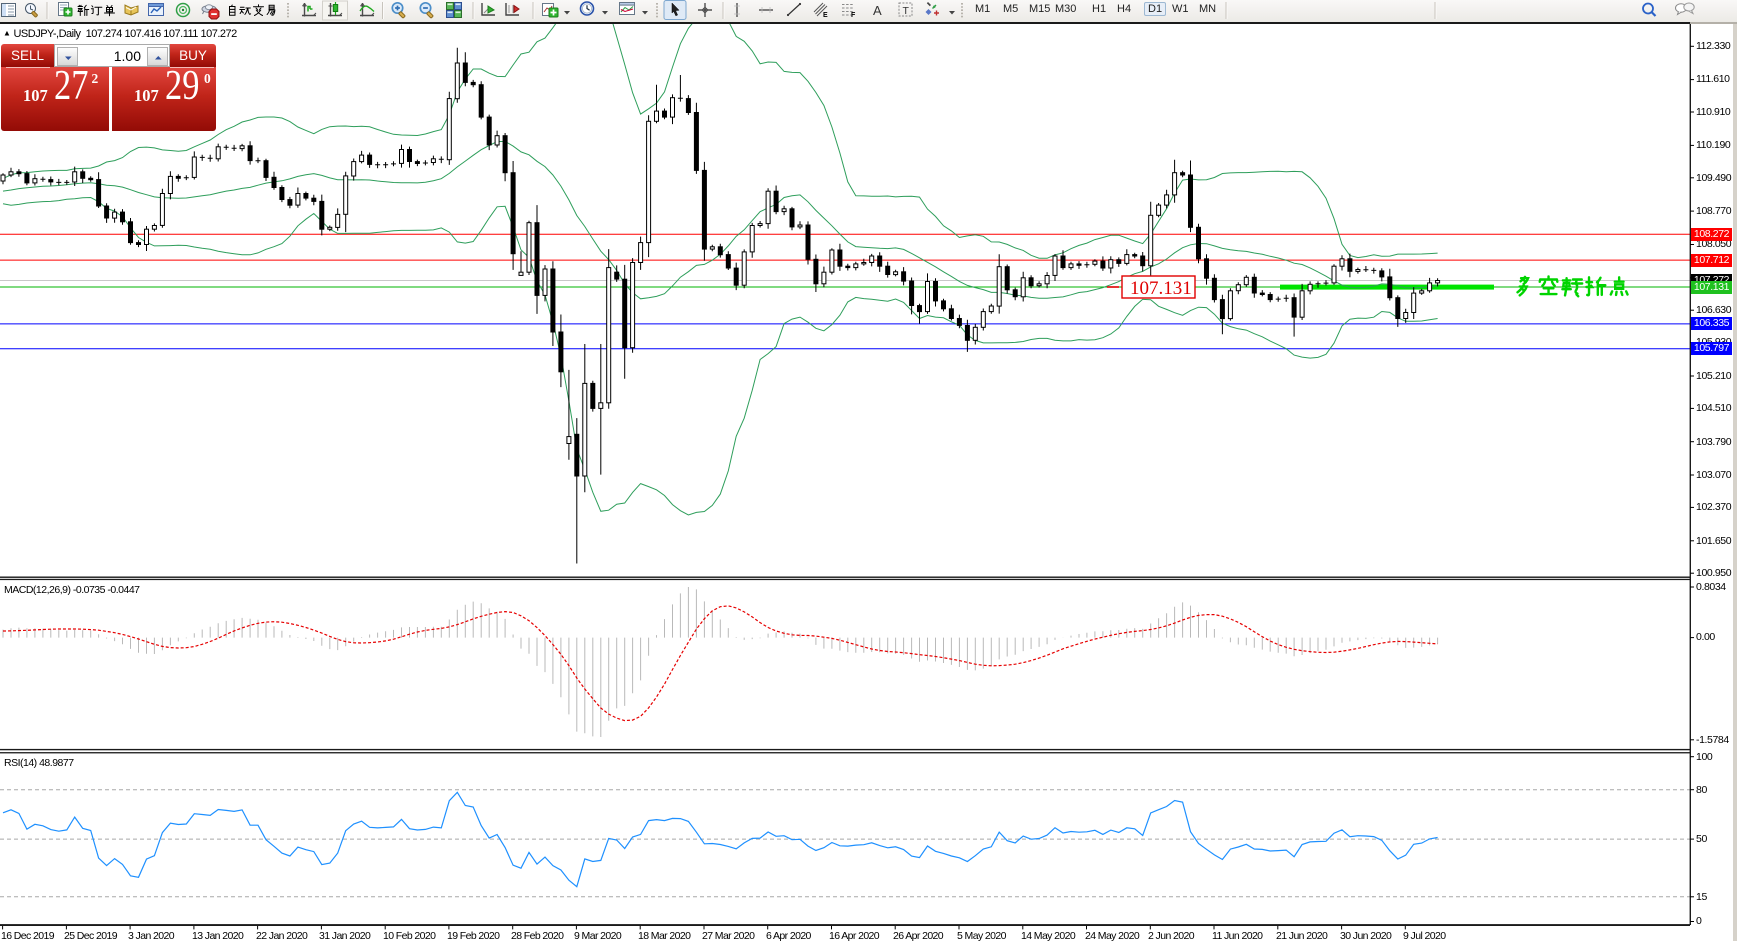 This screenshot has width=1737, height=942. I want to click on svg-text: F, so click(853, 15).